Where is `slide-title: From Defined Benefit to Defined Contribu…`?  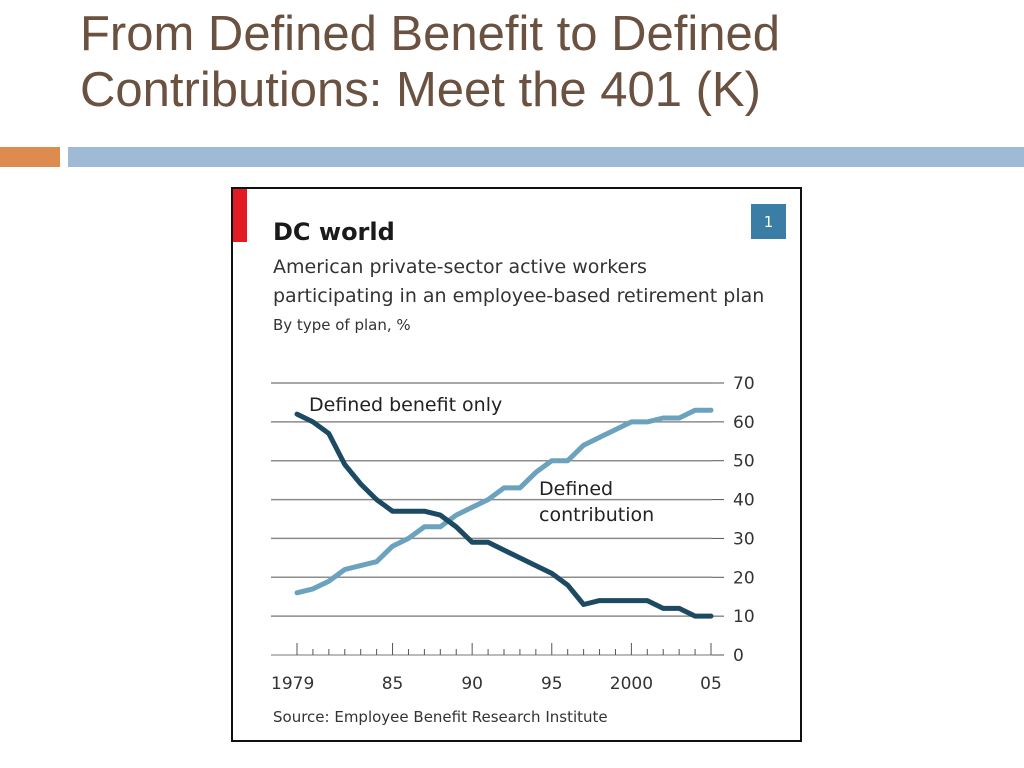
slide-title: From Defined Benefit to Defined Contribu… is located at coordinates (430, 62).